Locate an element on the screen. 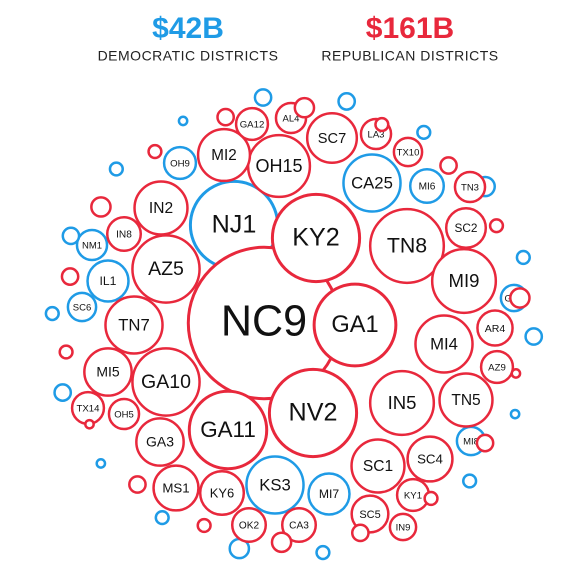 The width and height of the screenshot is (587, 571). bubble-label: SC6 is located at coordinates (82, 308).